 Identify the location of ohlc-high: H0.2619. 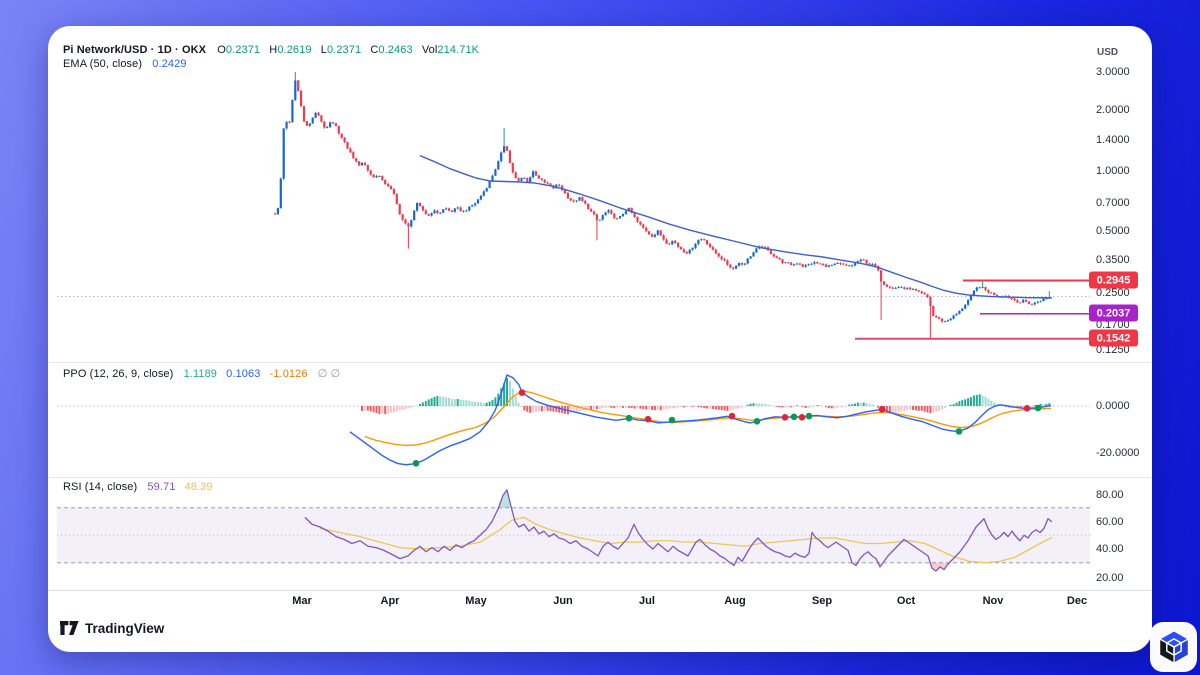
(290, 50).